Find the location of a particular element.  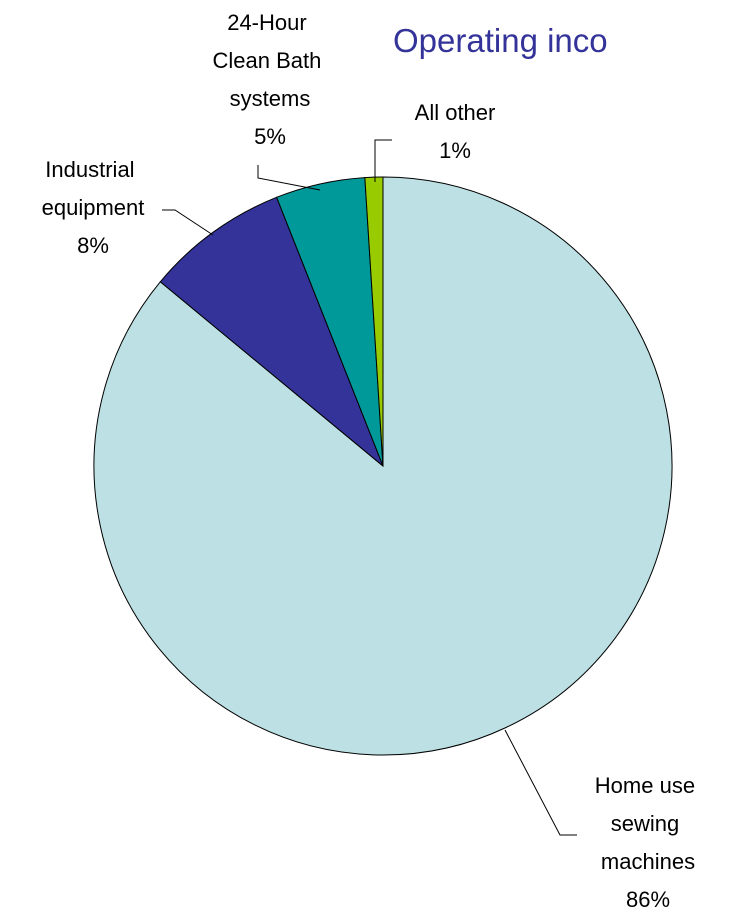

value-label: 5% is located at coordinates (270, 136).